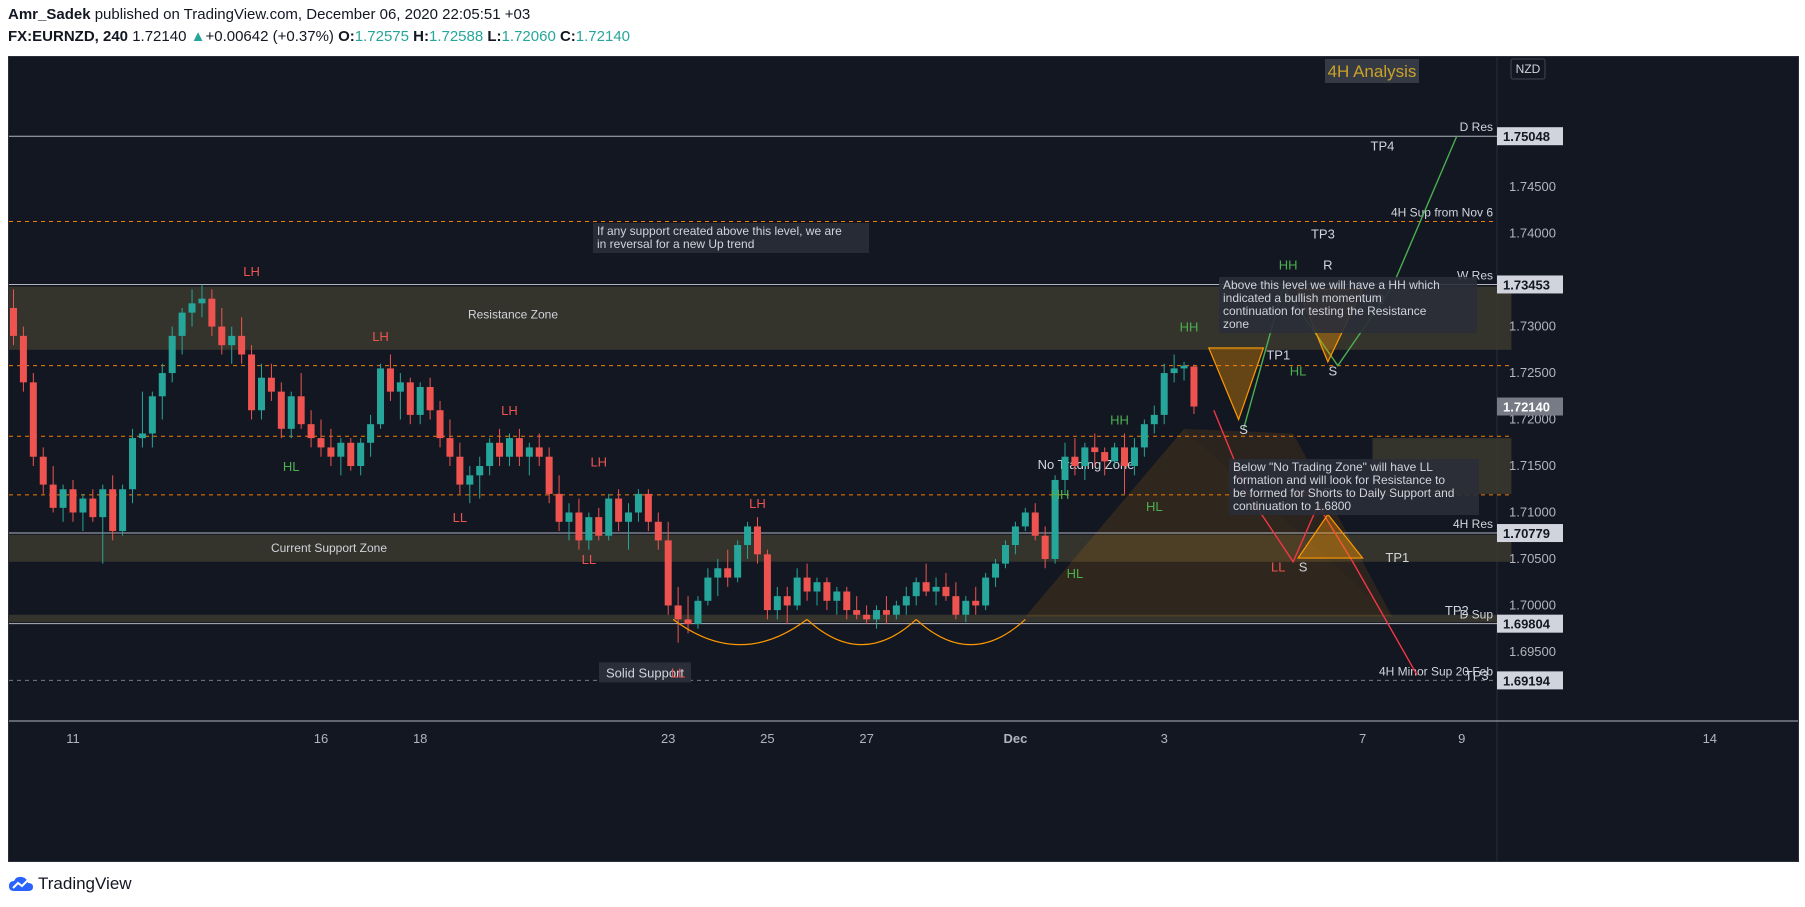 Image resolution: width=1805 pixels, height=907 pixels. What do you see at coordinates (1532, 465) in the screenshot?
I see `y-tick-label: 1.71500` at bounding box center [1532, 465].